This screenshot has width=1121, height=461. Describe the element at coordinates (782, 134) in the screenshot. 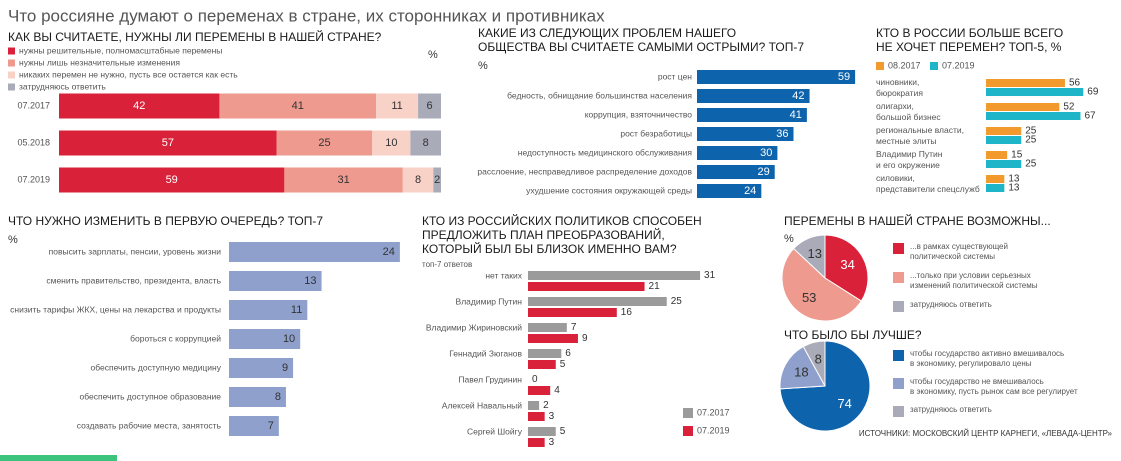

I see `value-label: 36` at that location.